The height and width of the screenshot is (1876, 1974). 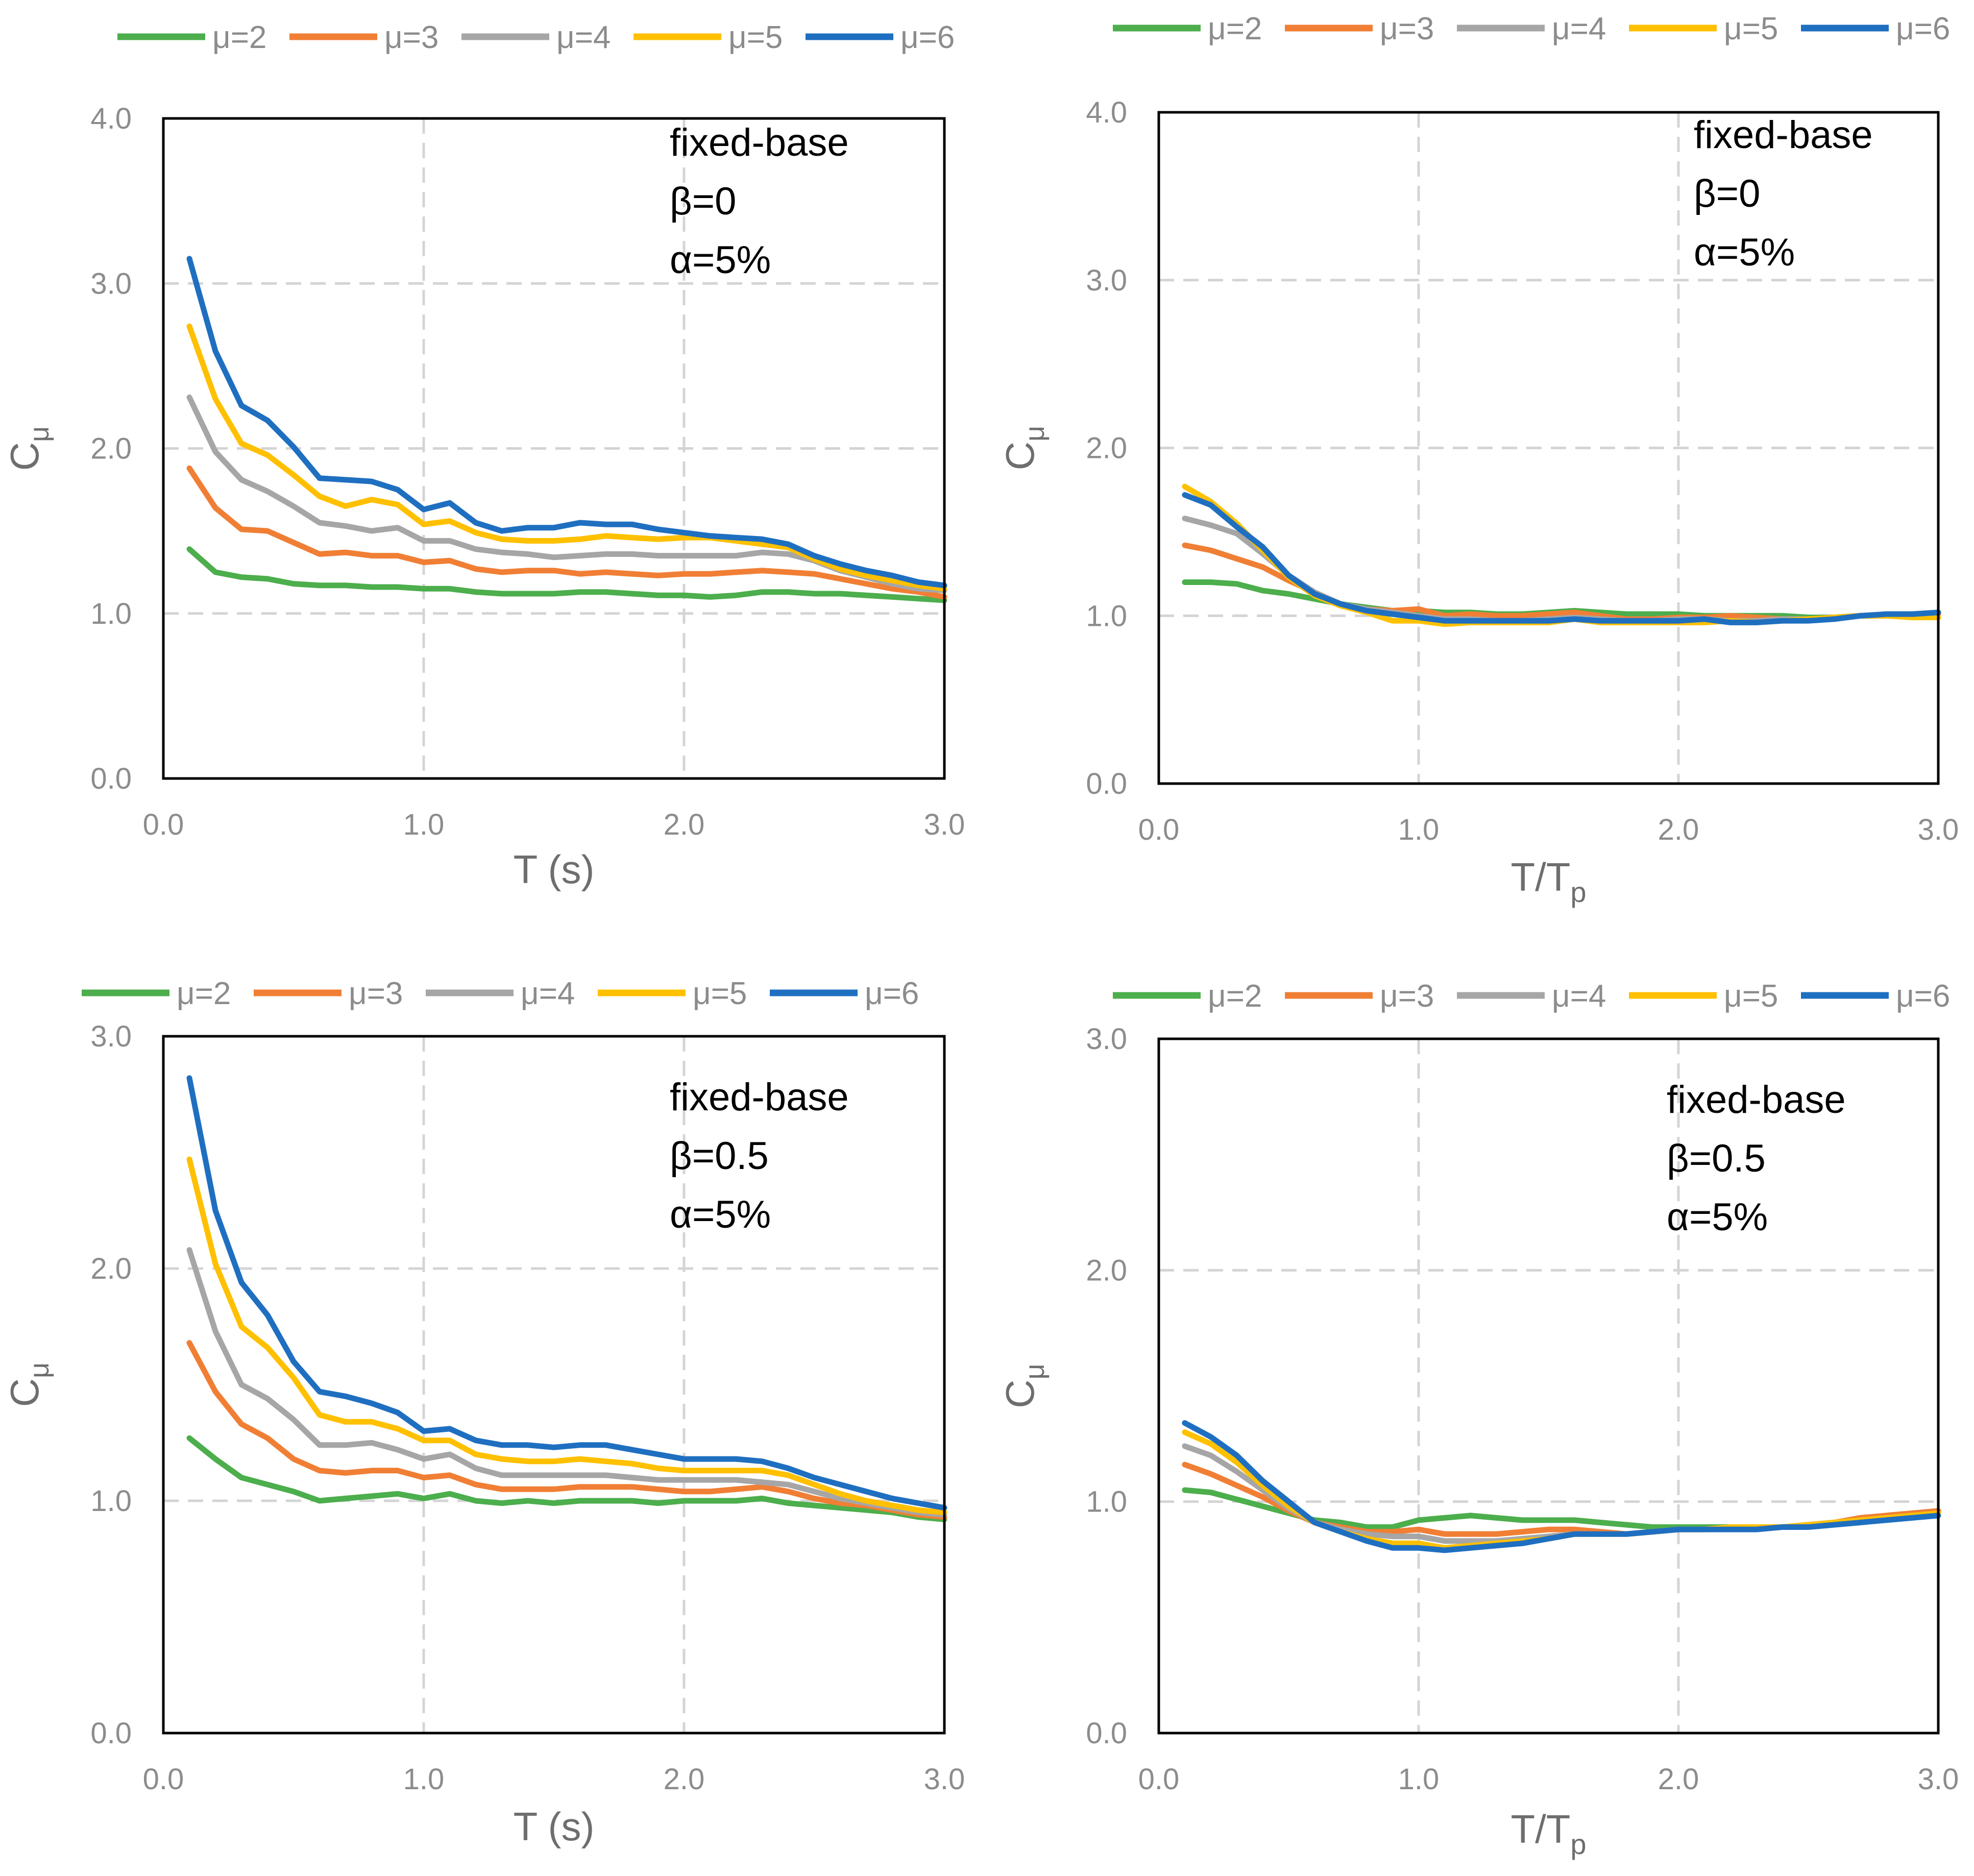 I want to click on annotation-line-2: β=0, so click(x=1727, y=193).